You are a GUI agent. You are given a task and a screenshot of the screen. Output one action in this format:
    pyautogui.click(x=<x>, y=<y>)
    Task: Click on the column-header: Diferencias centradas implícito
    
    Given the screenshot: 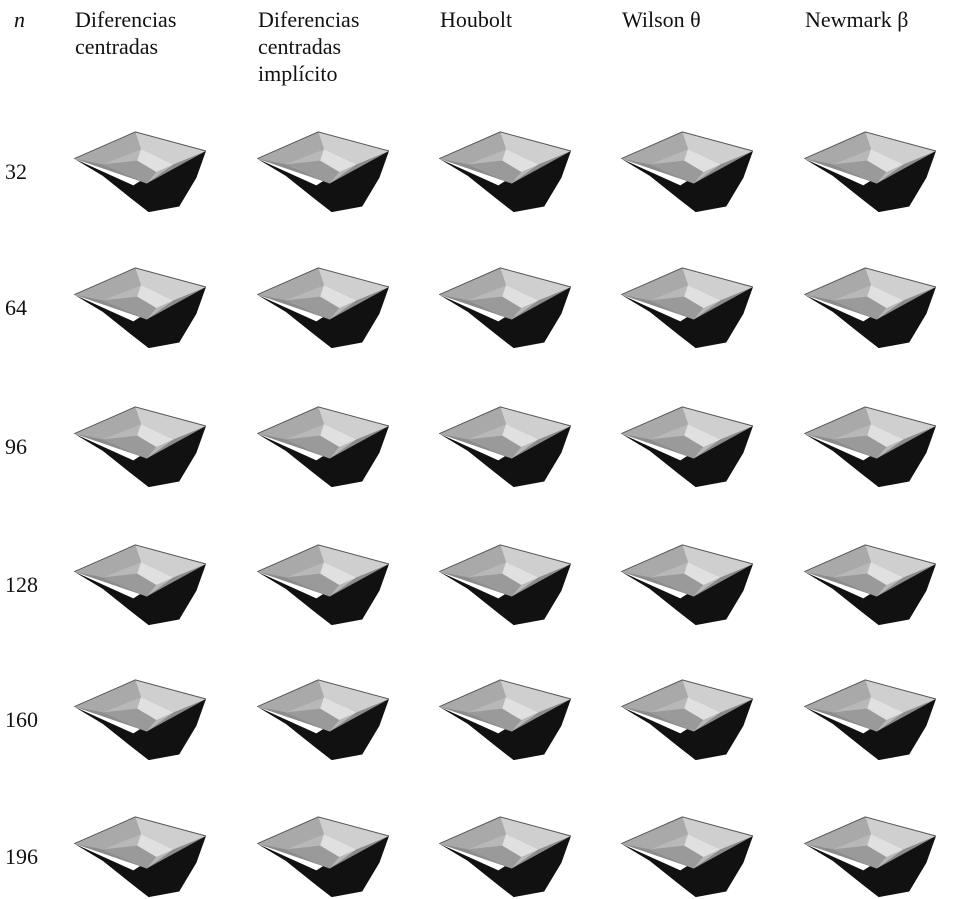 What is the action you would take?
    pyautogui.click(x=309, y=46)
    